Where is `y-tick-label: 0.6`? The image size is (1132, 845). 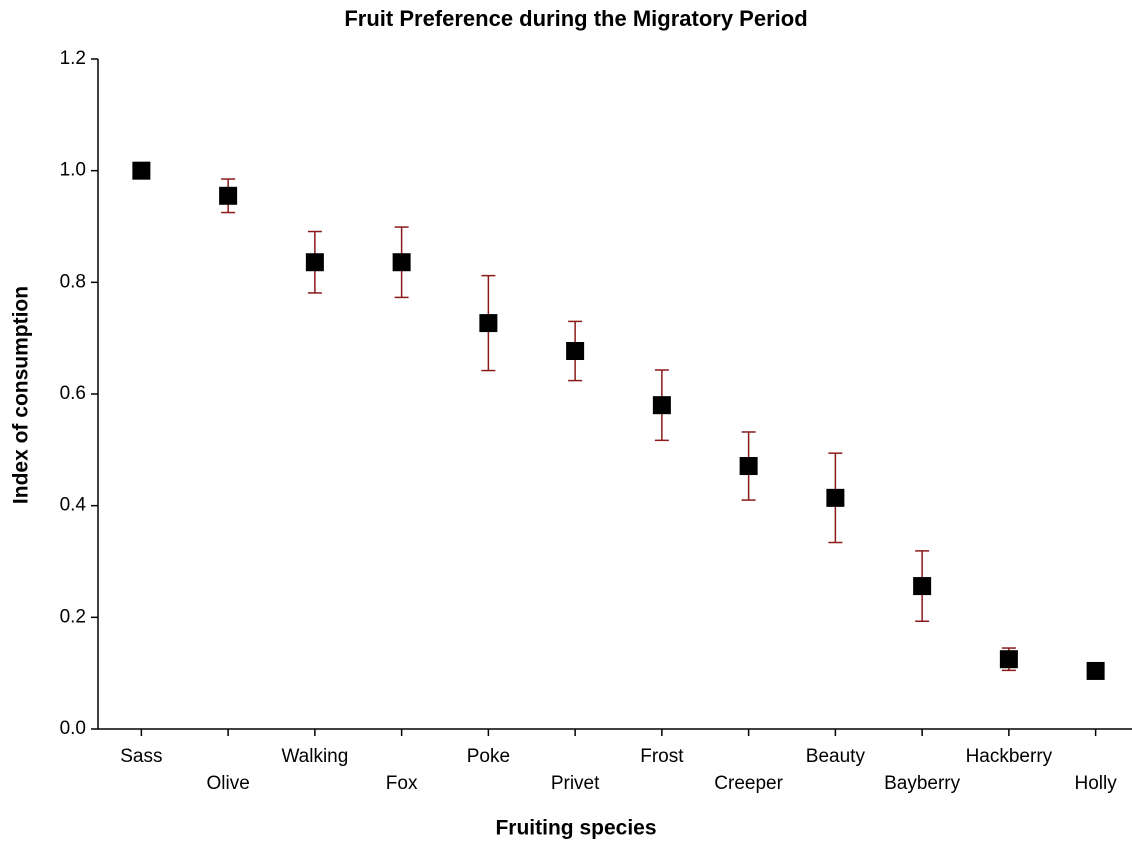 y-tick-label: 0.6 is located at coordinates (73, 393).